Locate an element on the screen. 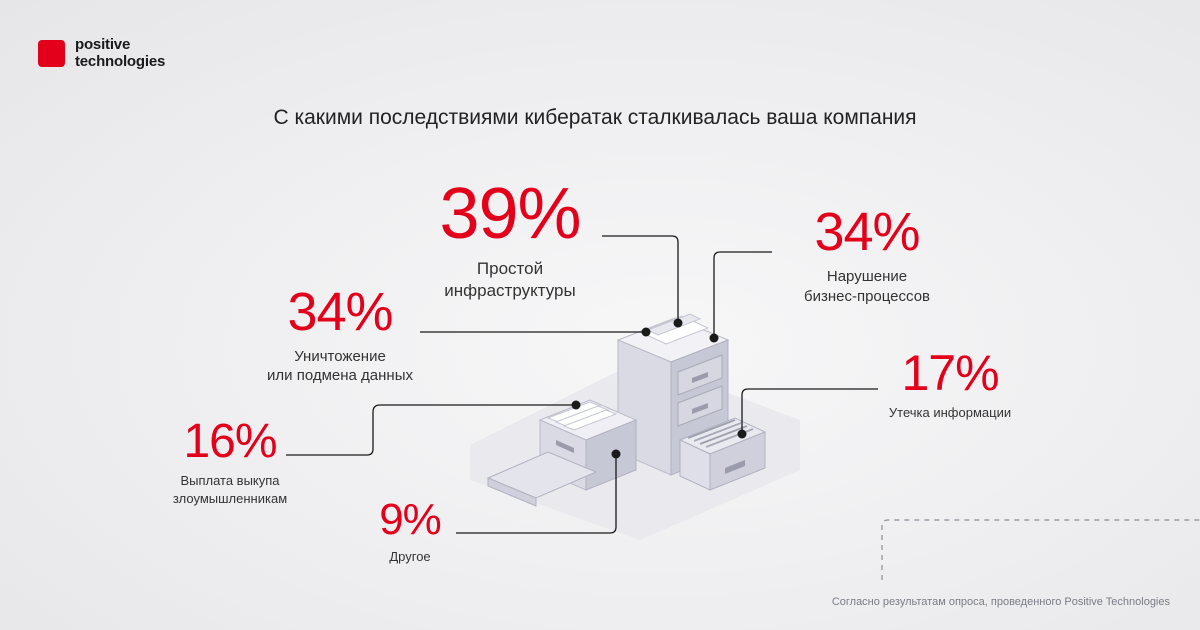  stat-label: Уничтожение или подмена данных is located at coordinates (340, 366).